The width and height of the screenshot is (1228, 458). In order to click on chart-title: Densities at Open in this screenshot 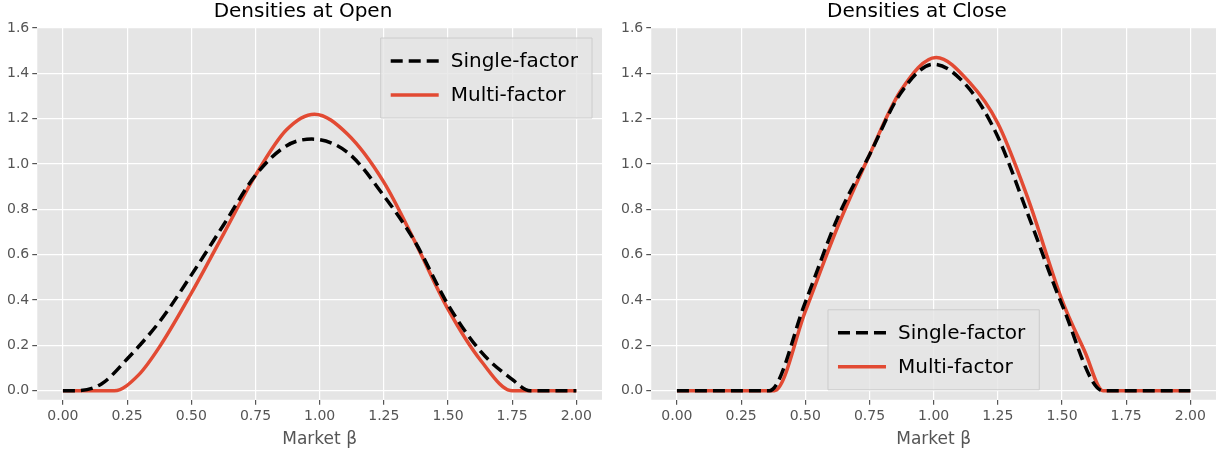, I will do `click(303, 11)`.